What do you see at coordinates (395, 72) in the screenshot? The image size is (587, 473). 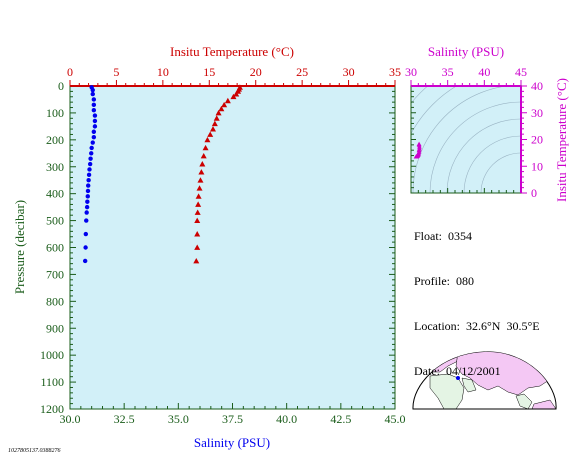 I see `temperature-tick-label: 35` at bounding box center [395, 72].